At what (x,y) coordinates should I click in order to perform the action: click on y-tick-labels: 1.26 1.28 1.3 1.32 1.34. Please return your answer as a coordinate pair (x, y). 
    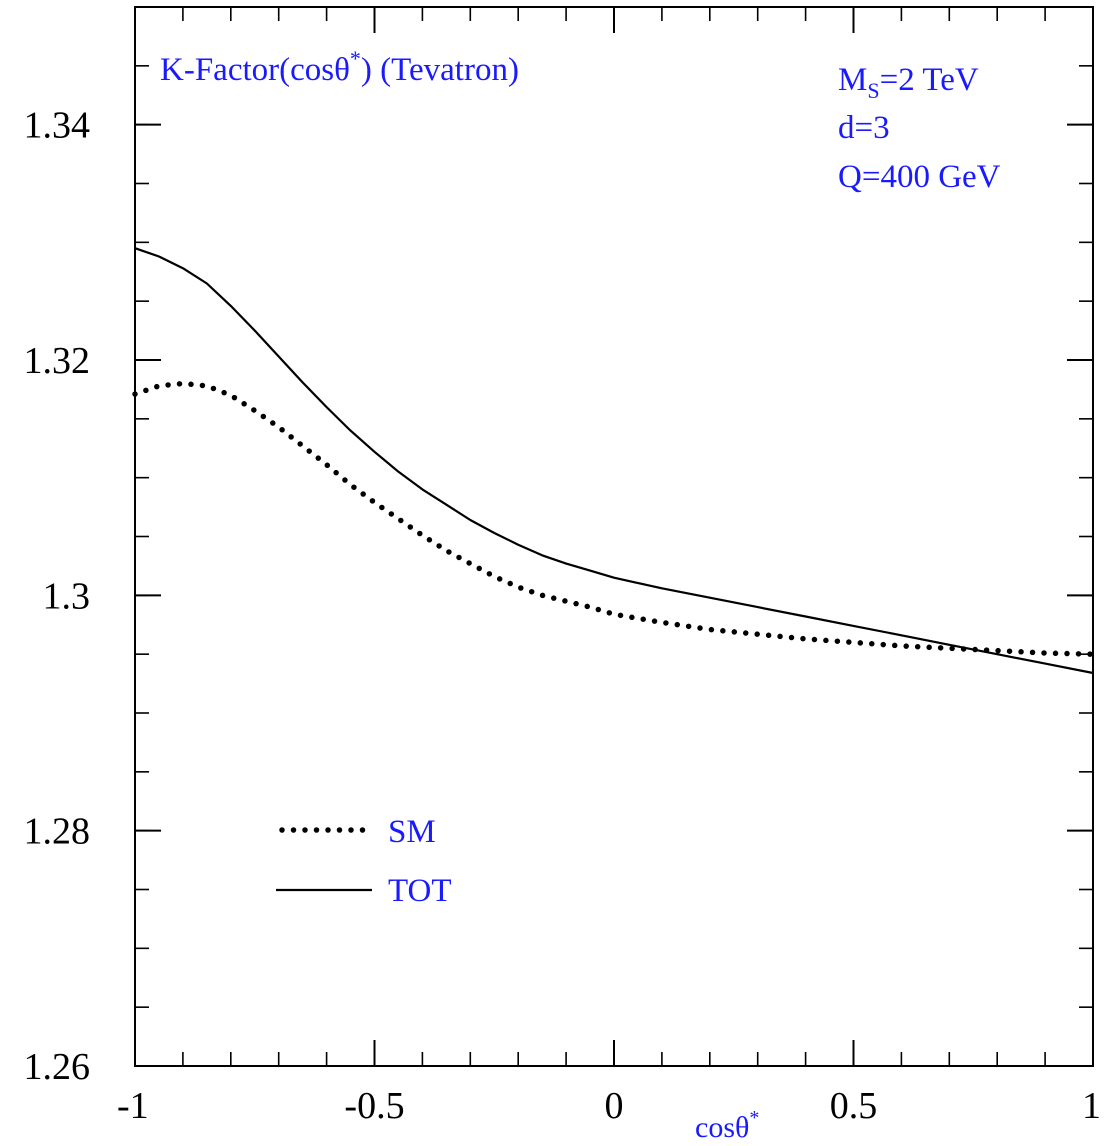
    Looking at the image, I should click on (57, 596).